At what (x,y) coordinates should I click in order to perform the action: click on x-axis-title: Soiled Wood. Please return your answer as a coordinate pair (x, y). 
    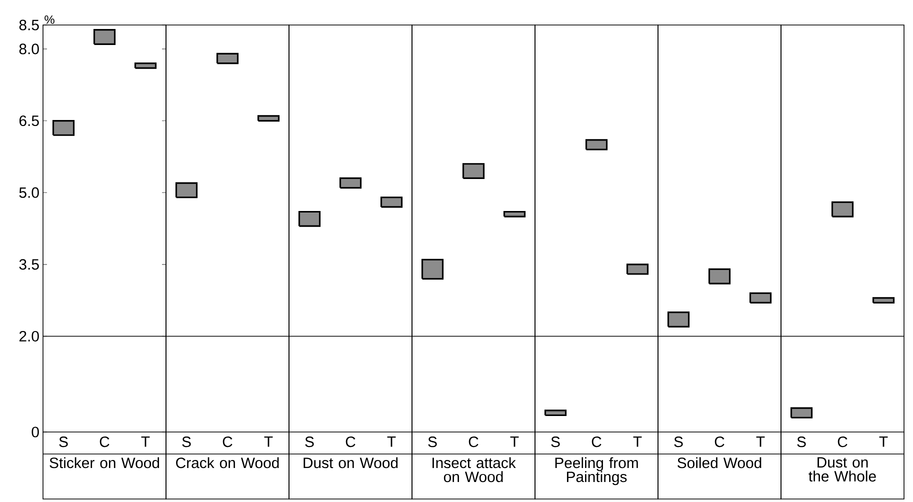
    Looking at the image, I should click on (720, 462).